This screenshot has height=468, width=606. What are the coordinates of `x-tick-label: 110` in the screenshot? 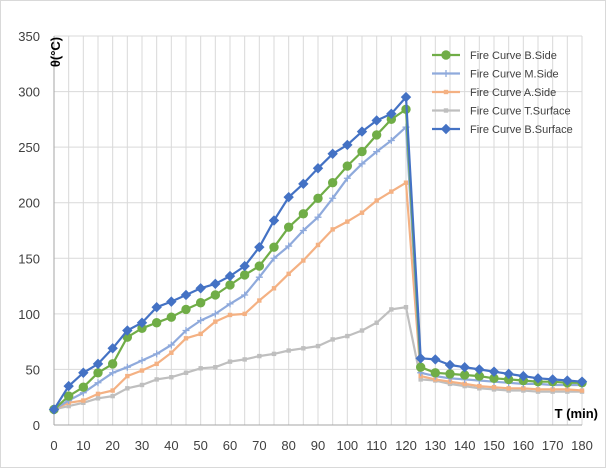 It's located at (376, 445).